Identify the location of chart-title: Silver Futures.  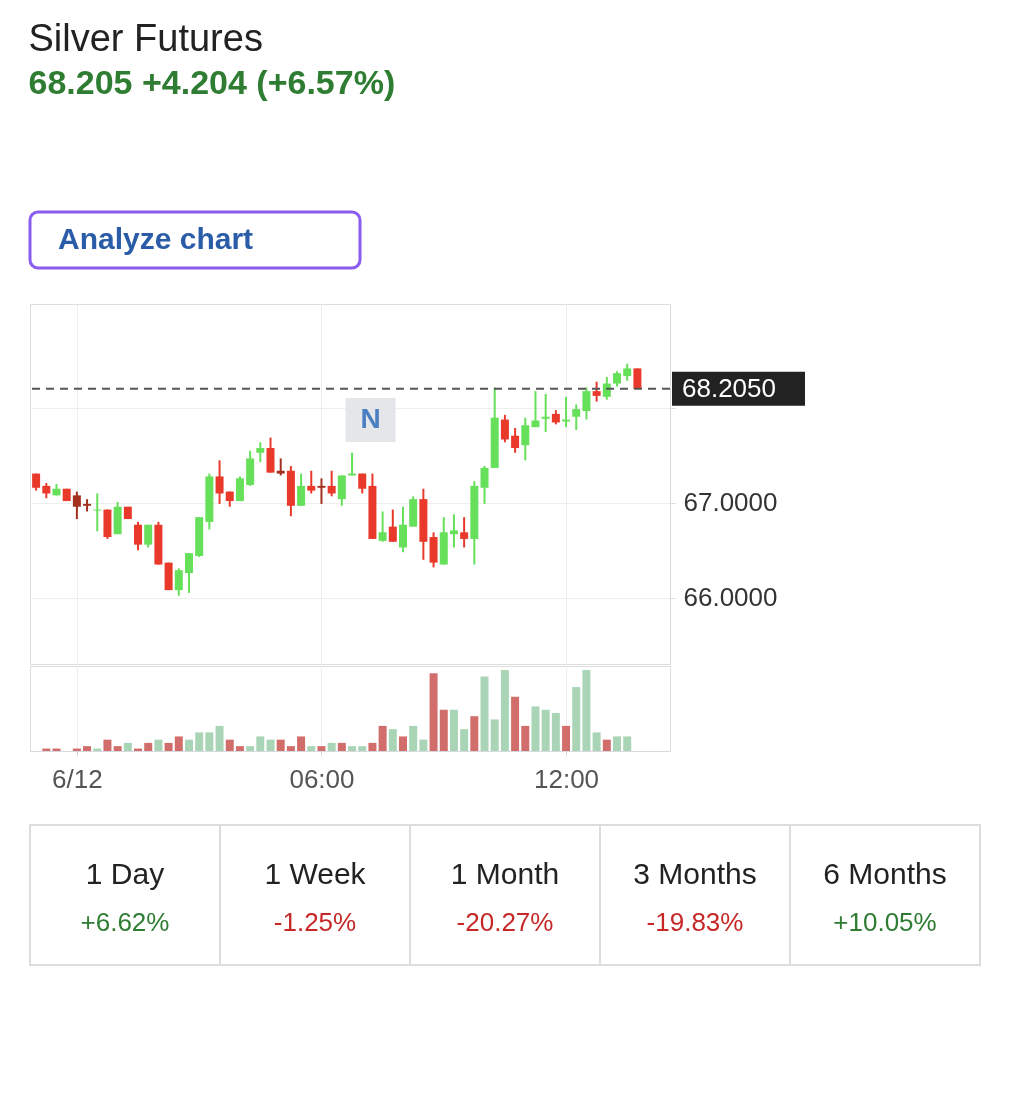
(145, 37).